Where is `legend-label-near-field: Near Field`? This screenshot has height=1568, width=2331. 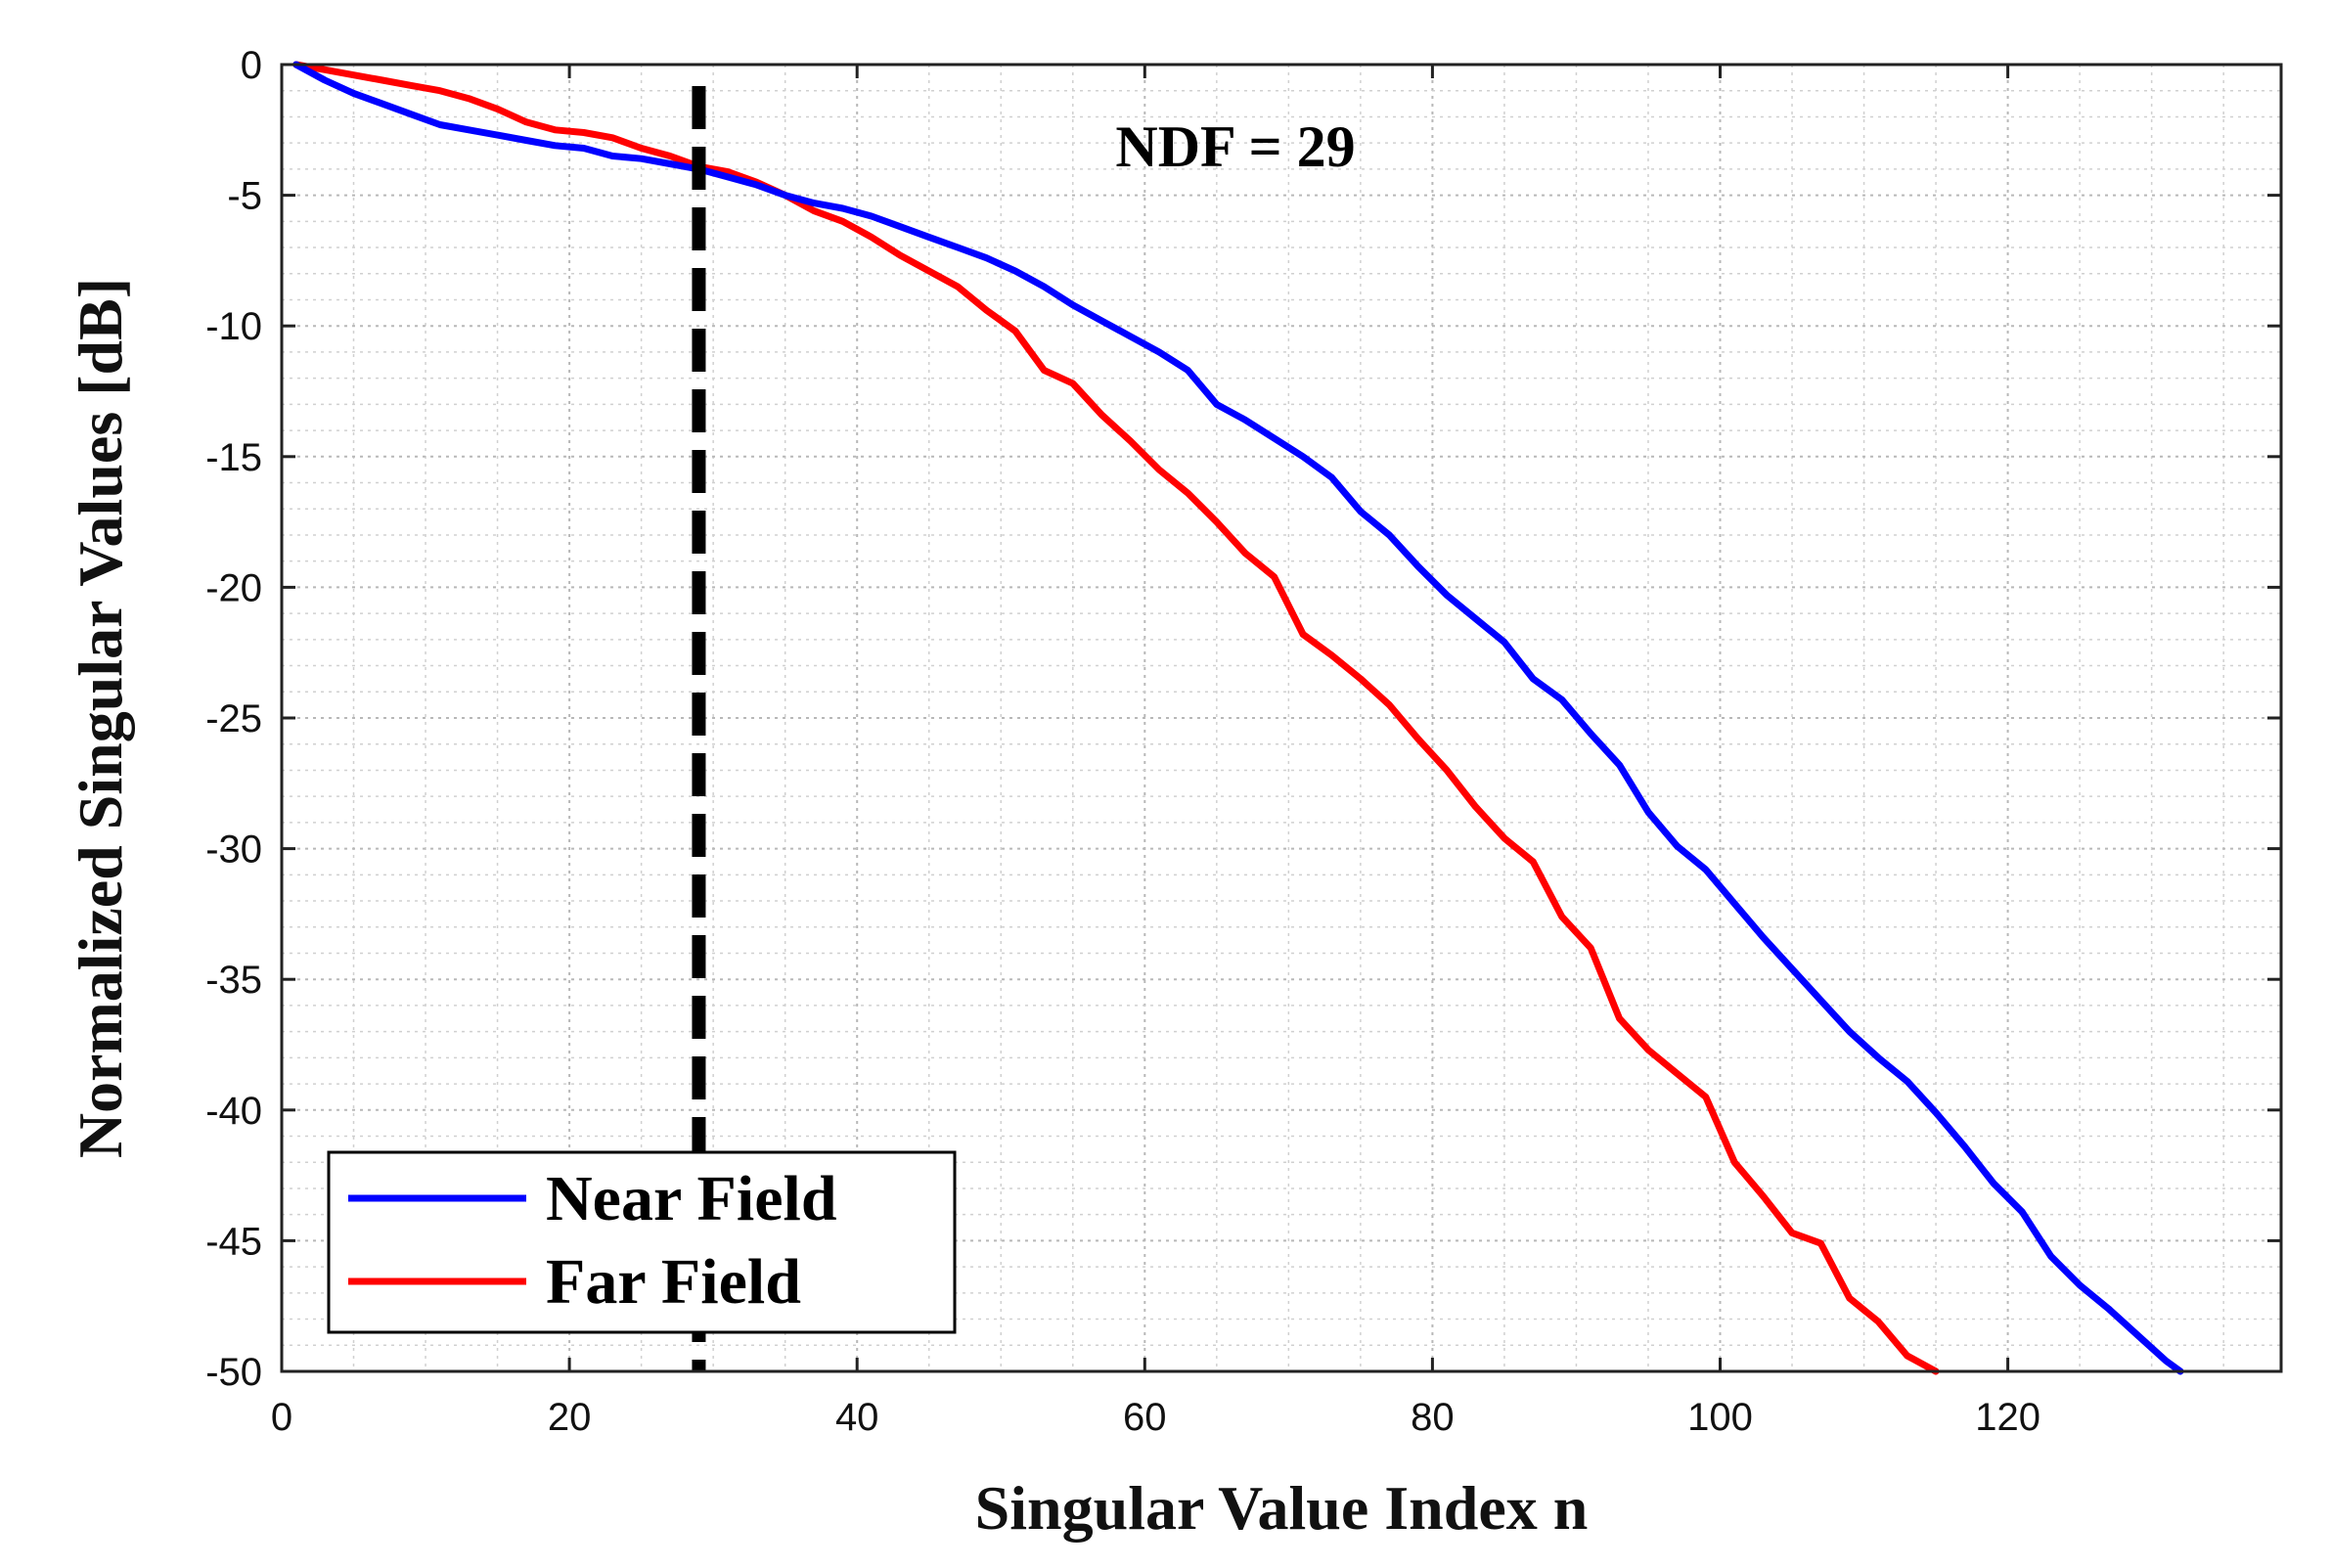 legend-label-near-field: Near Field is located at coordinates (691, 1198).